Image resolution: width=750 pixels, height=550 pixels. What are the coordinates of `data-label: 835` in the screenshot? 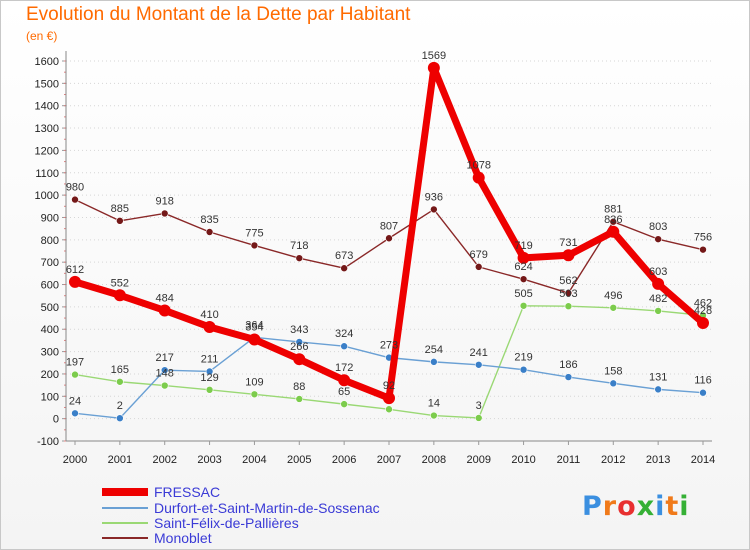 It's located at (209, 220).